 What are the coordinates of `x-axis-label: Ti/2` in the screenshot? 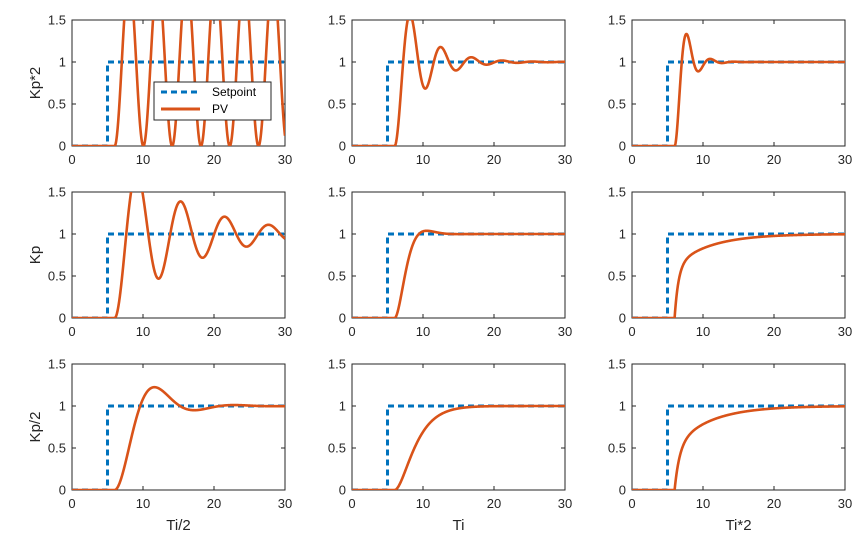 It's located at (178, 525).